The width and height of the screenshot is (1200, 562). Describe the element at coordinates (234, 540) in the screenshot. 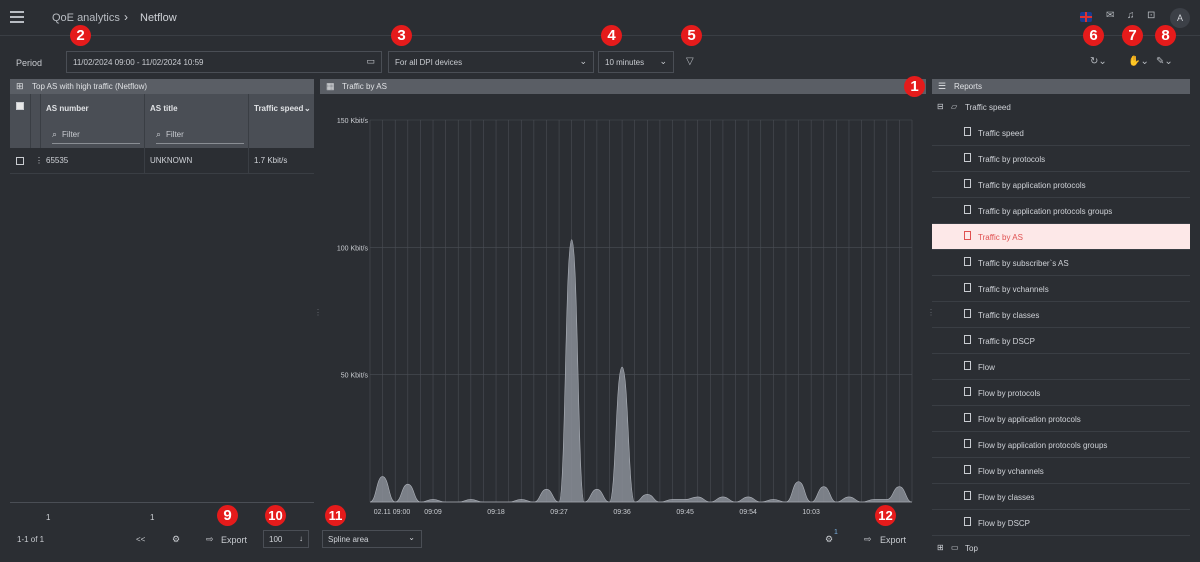

I see `left-export-button: Export` at that location.